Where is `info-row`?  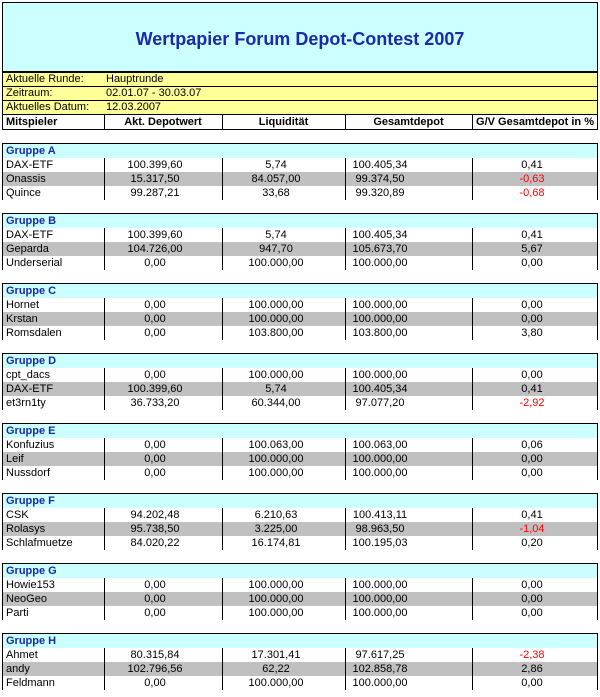 info-row is located at coordinates (300, 79).